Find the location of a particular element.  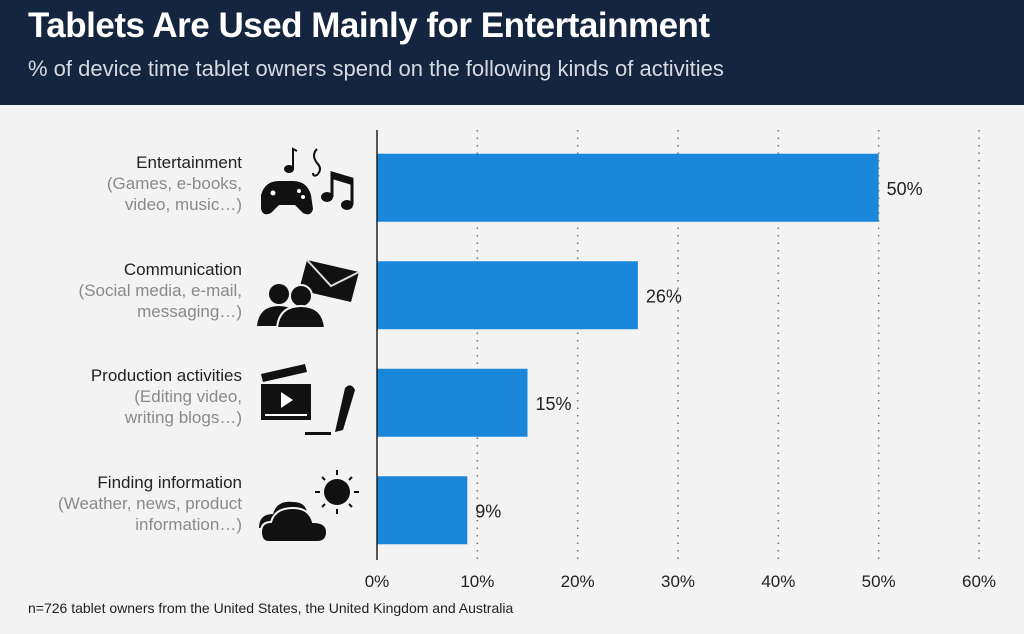

x-tick-label: 40% is located at coordinates (778, 581).